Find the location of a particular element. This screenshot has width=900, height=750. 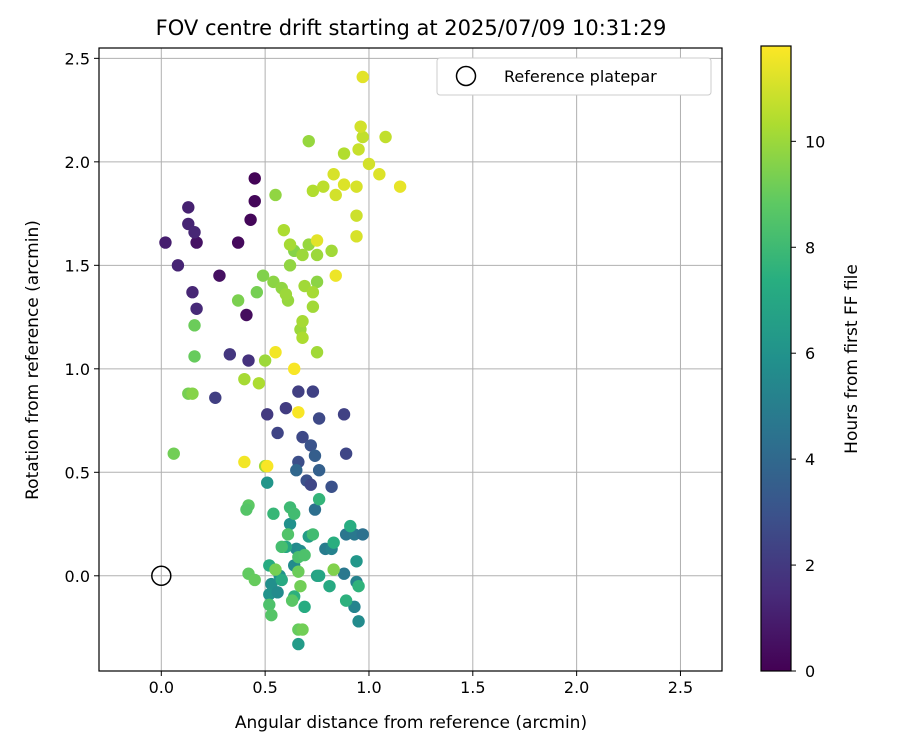

colorbar-tick-label: 6 is located at coordinates (810, 353).